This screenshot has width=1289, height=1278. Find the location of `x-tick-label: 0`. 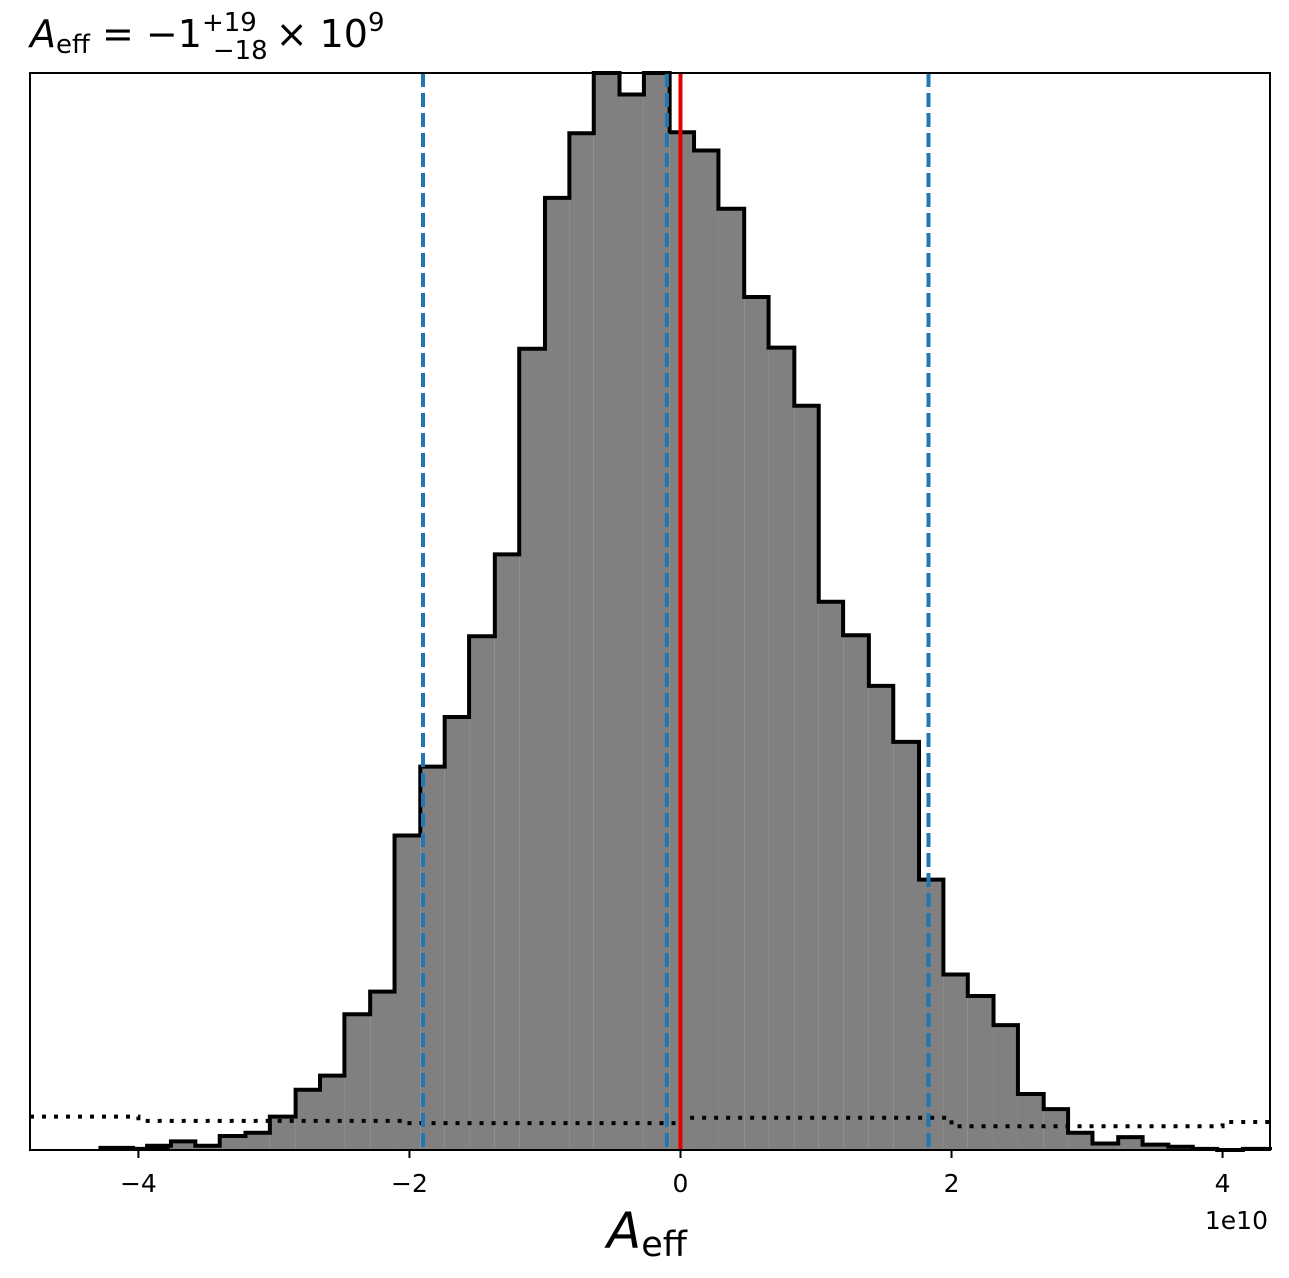

x-tick-label: 0 is located at coordinates (681, 1183).